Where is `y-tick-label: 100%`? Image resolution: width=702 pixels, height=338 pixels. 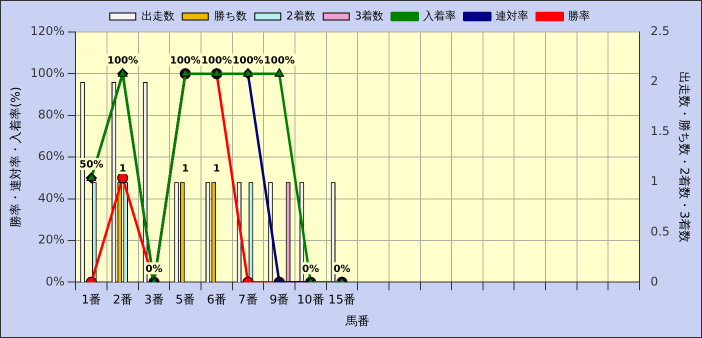 y-tick-label: 100% is located at coordinates (47, 73).